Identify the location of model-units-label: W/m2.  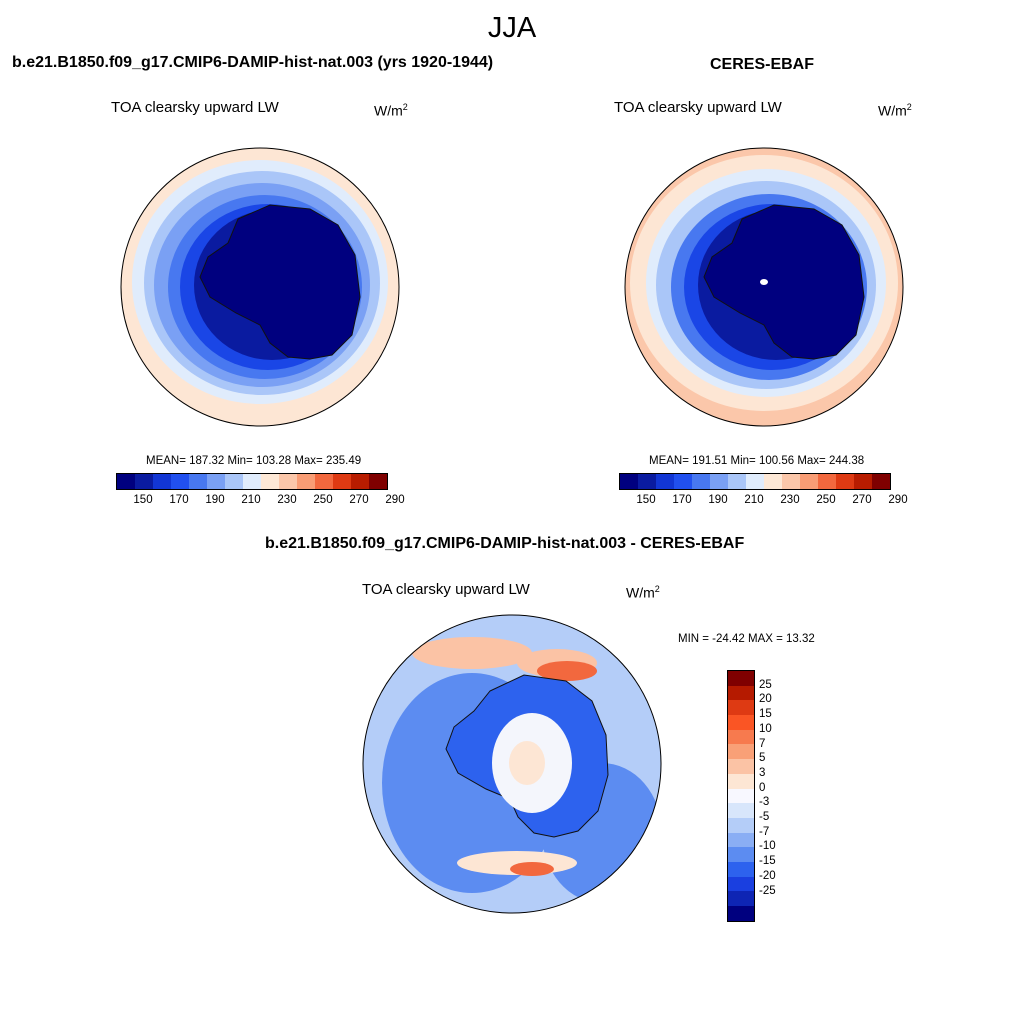
(391, 110).